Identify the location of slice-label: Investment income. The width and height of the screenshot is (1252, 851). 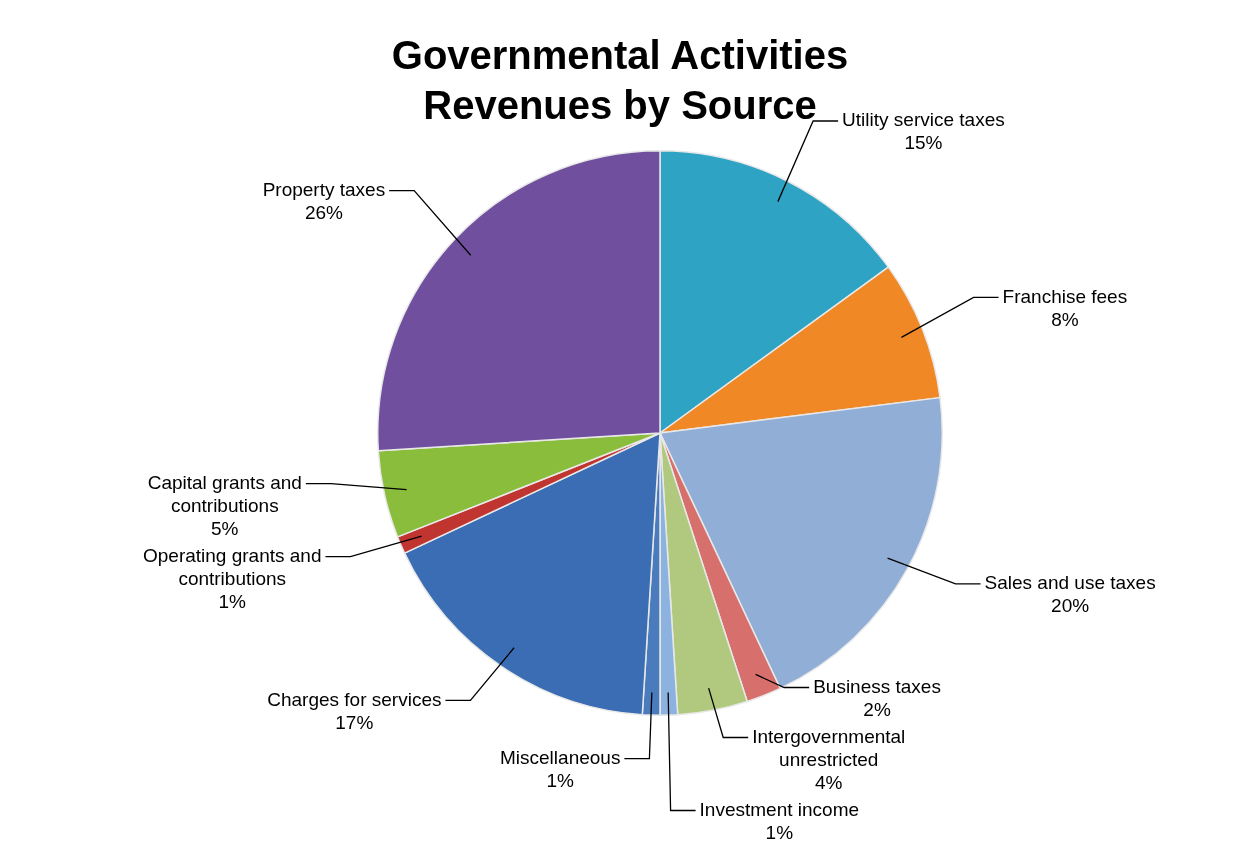
(779, 809).